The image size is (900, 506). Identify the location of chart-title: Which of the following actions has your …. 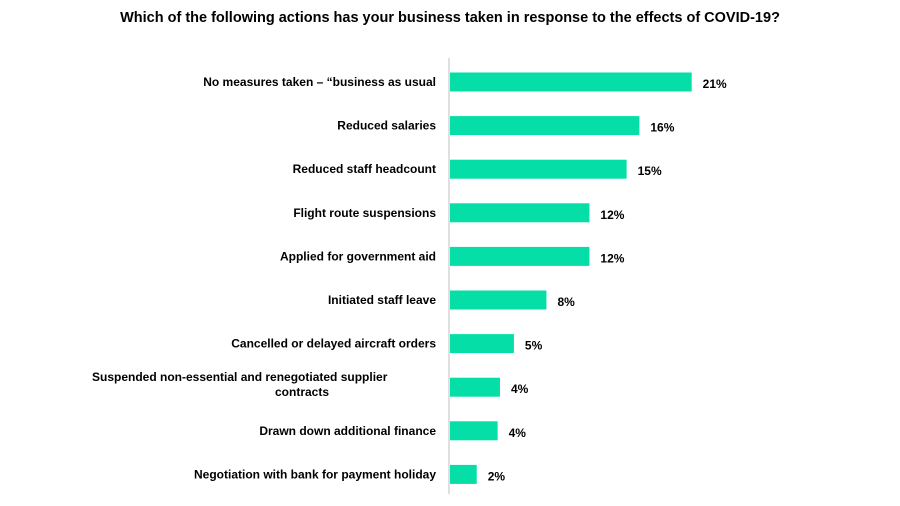
(450, 18).